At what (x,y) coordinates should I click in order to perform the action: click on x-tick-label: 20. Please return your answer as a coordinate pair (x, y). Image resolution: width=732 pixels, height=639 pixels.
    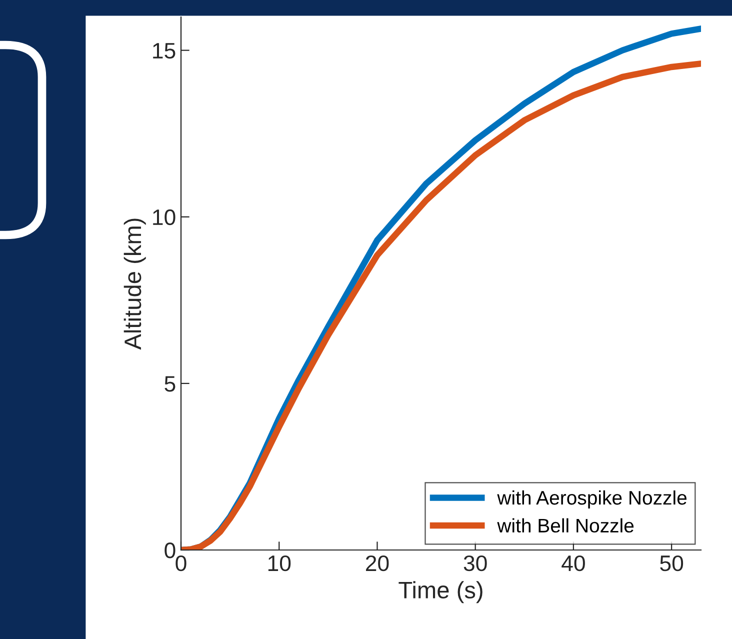
    Looking at the image, I should click on (377, 563).